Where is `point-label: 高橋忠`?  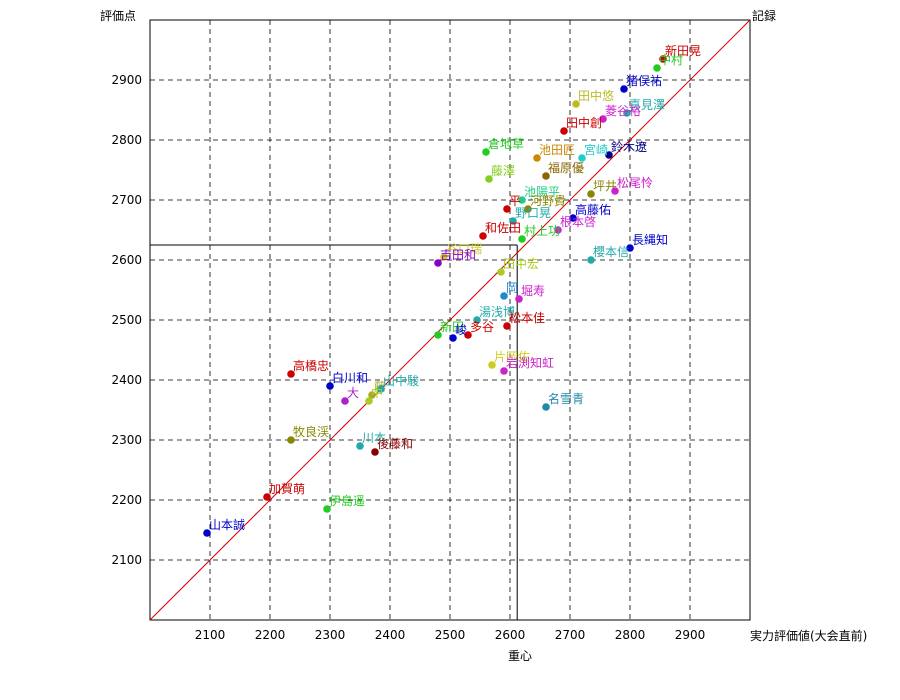
point-label: 高橋忠 is located at coordinates (311, 365).